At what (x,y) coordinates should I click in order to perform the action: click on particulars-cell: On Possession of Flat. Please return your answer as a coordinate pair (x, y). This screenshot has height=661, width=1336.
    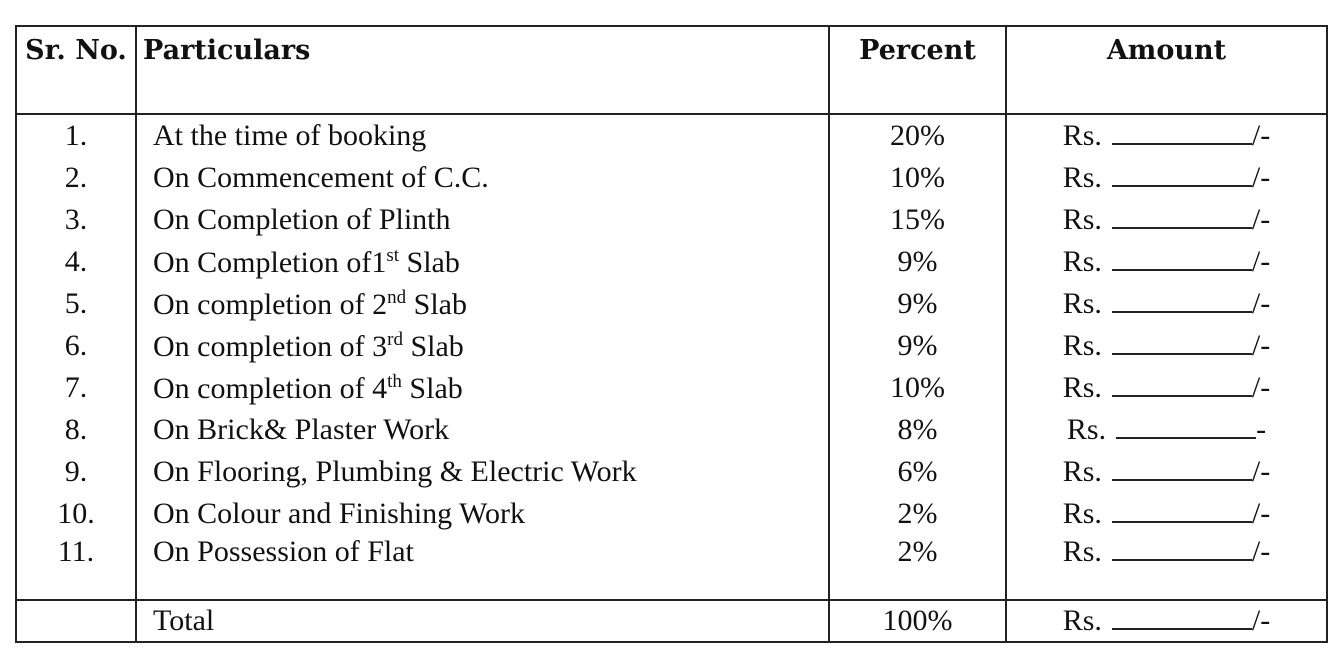
    Looking at the image, I should click on (482, 567).